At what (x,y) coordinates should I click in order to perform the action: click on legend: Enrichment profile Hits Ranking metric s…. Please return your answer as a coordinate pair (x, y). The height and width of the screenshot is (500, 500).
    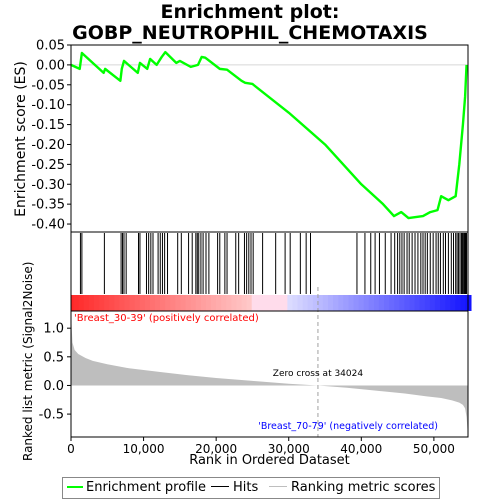
    Looking at the image, I should click on (251, 488).